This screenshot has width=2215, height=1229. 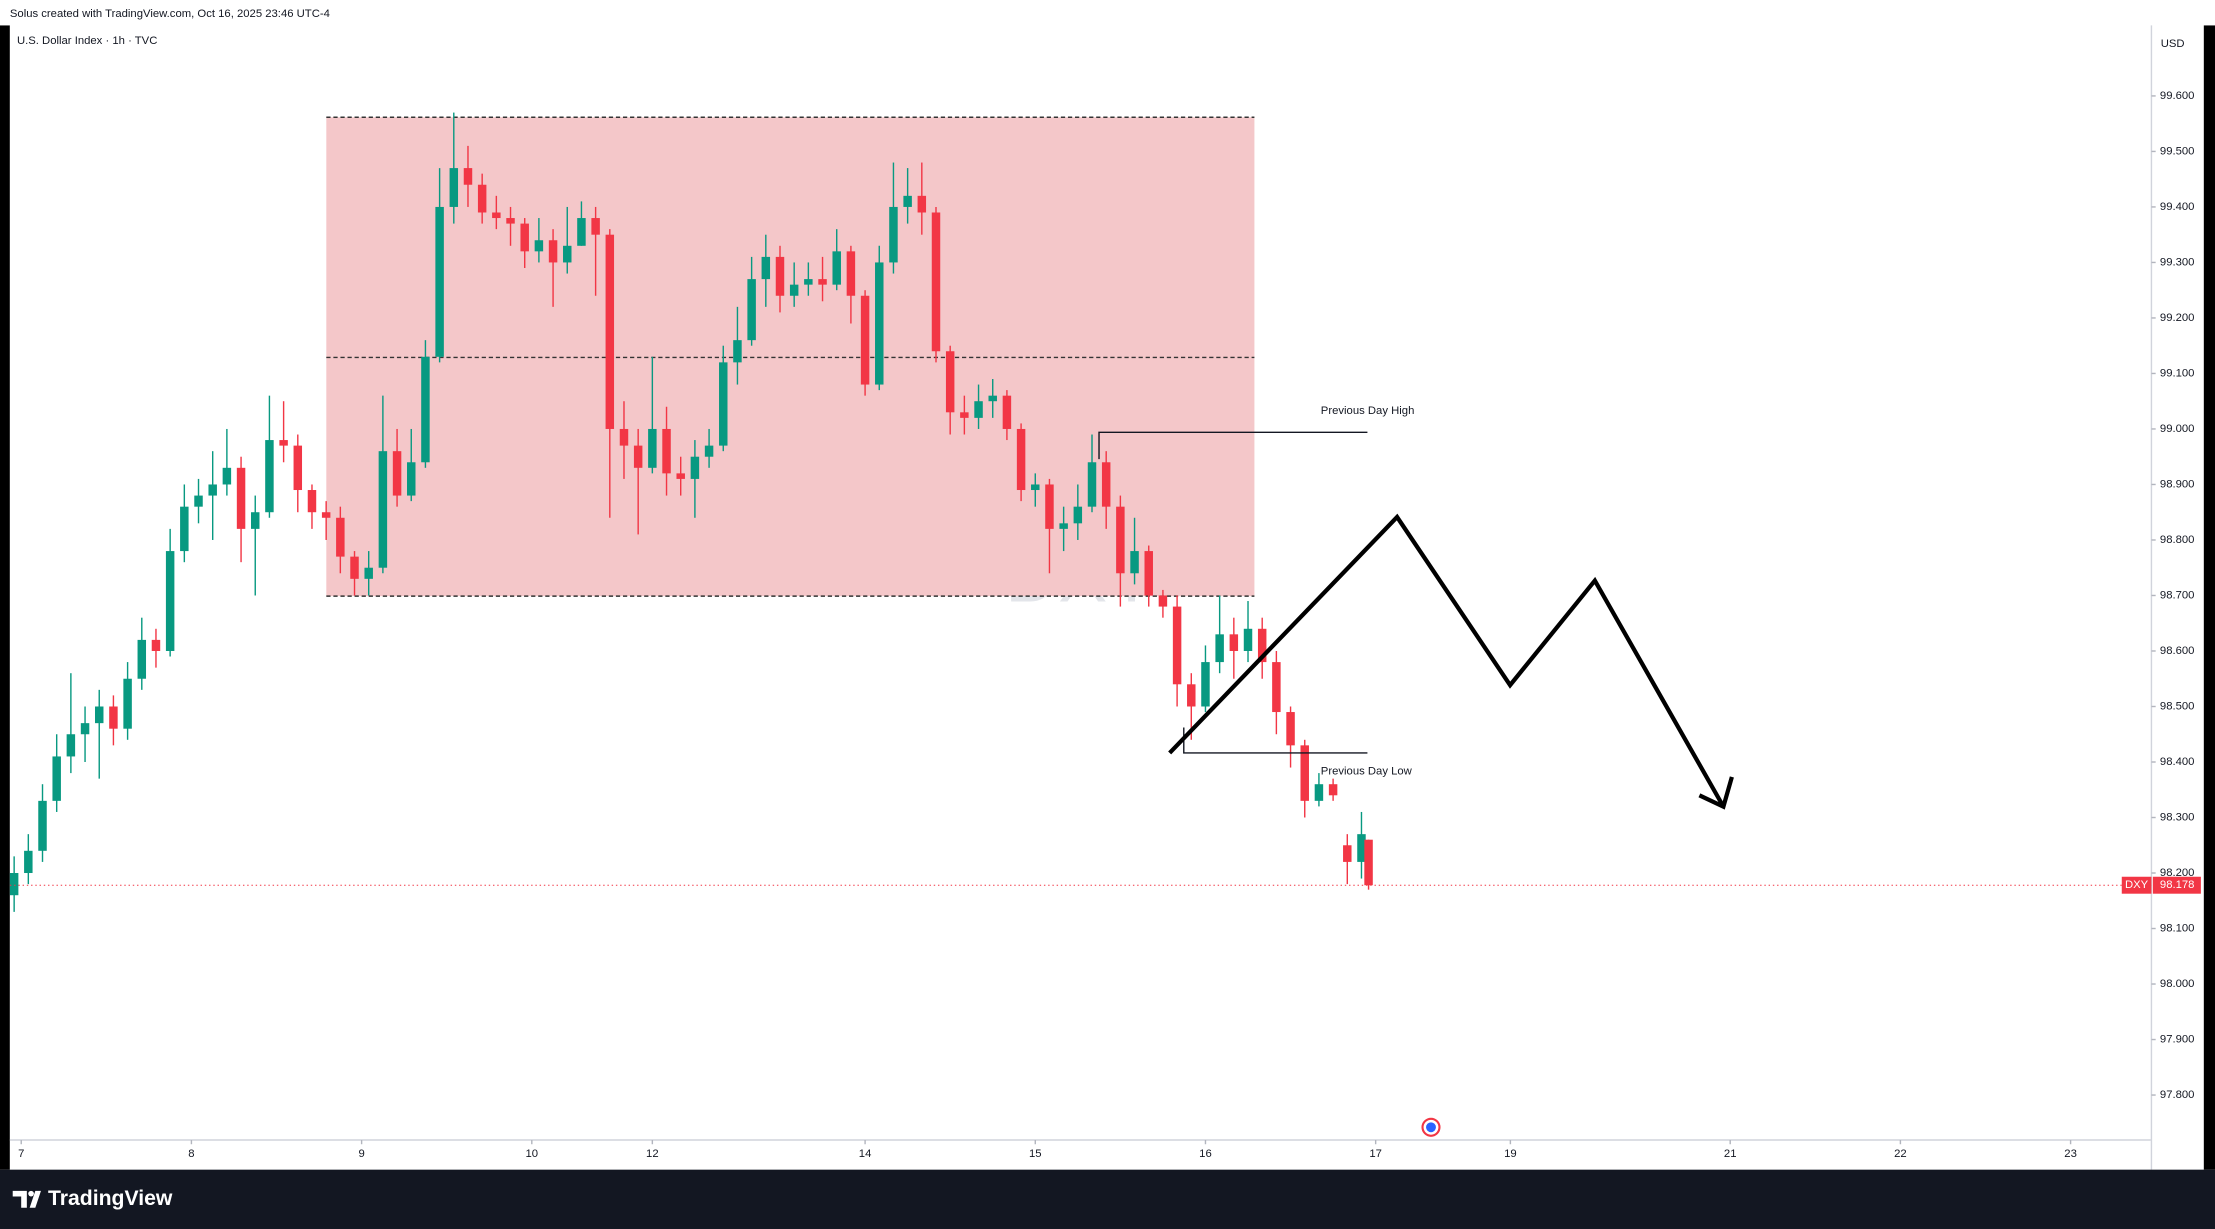 I want to click on chart-title: U.S. Dollar Index · 1h · TVC, so click(x=87, y=41).